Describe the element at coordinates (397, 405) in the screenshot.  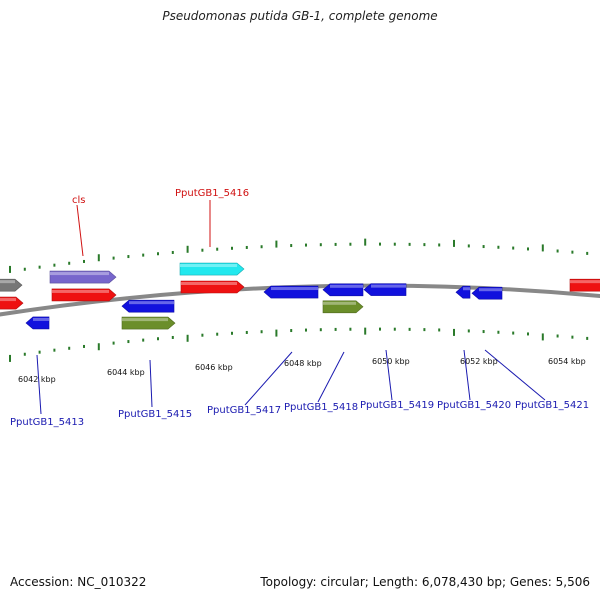
I see `gene-label-reverse: PputGB1_5419` at that location.